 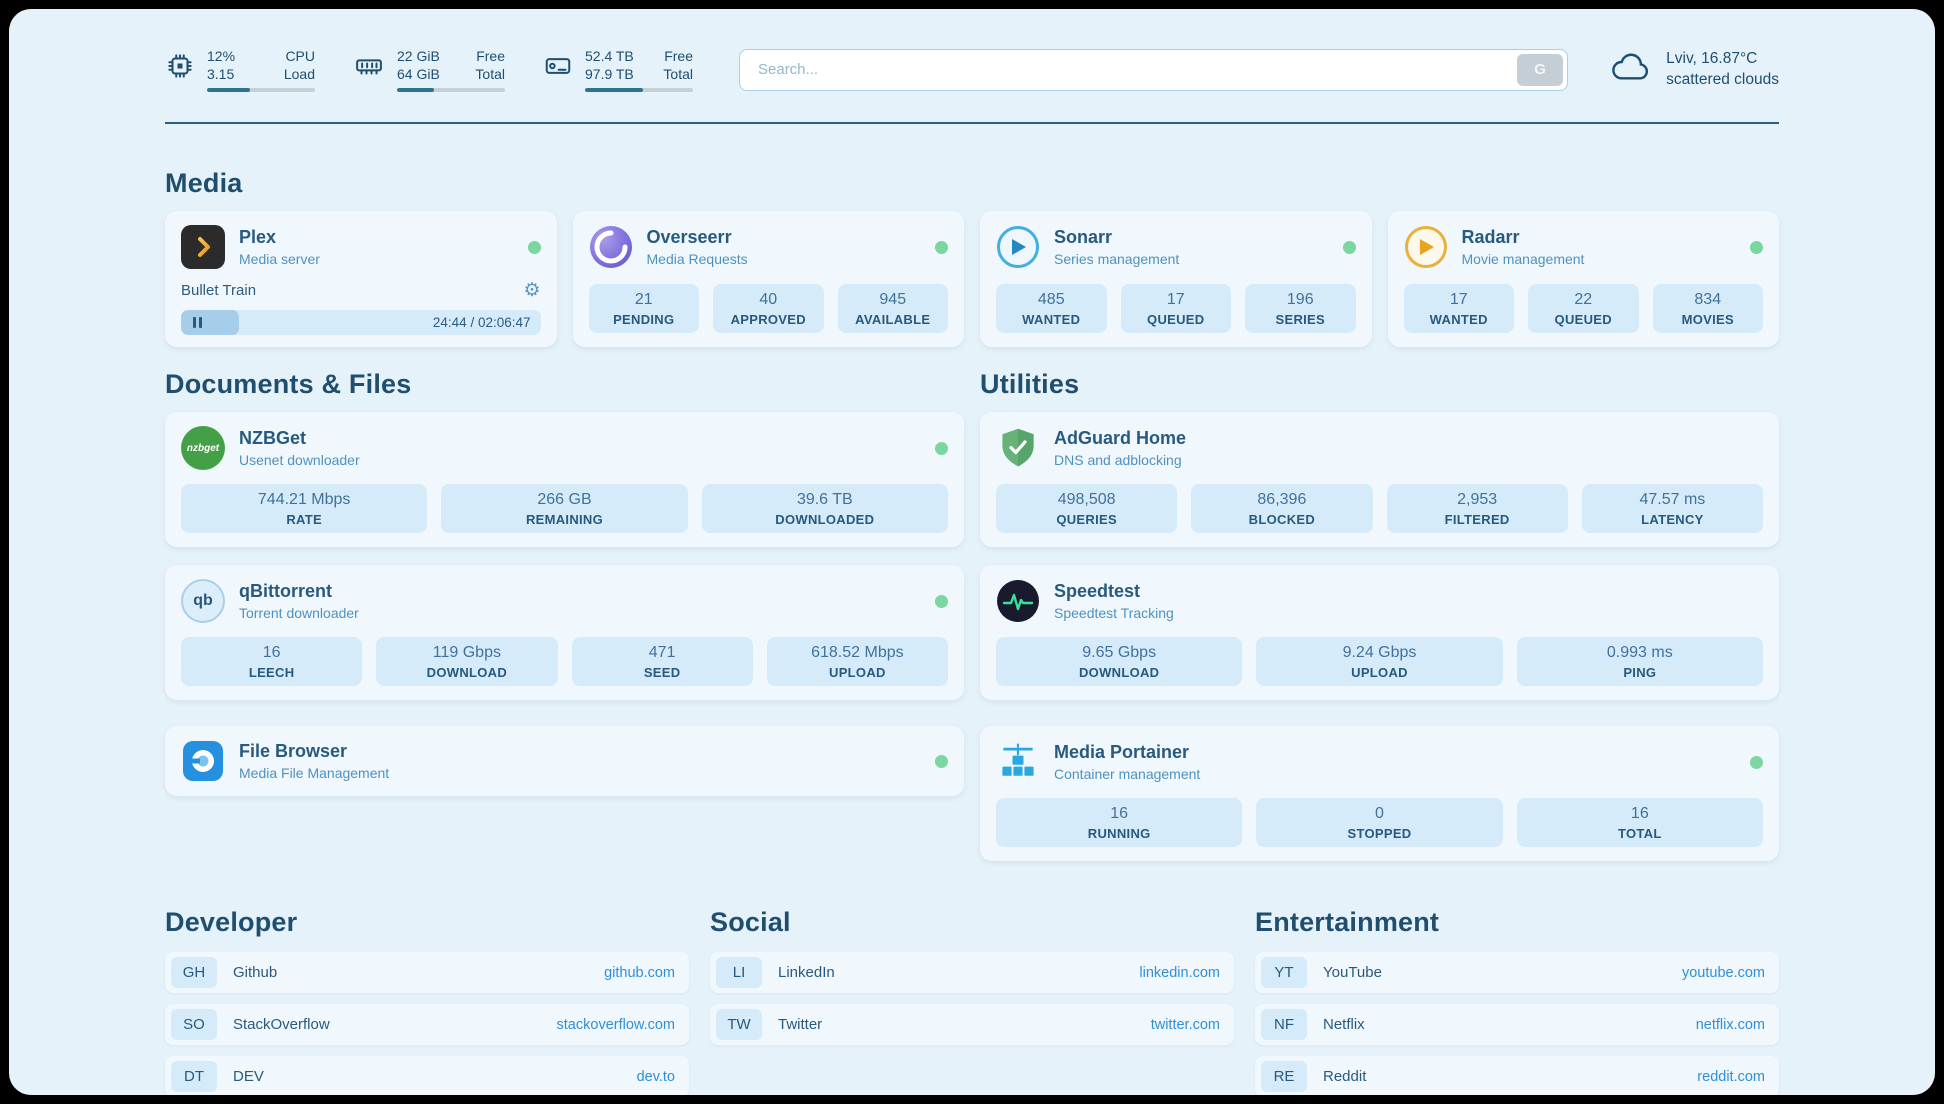 I want to click on service-subtitle: Media File Management, so click(x=314, y=773).